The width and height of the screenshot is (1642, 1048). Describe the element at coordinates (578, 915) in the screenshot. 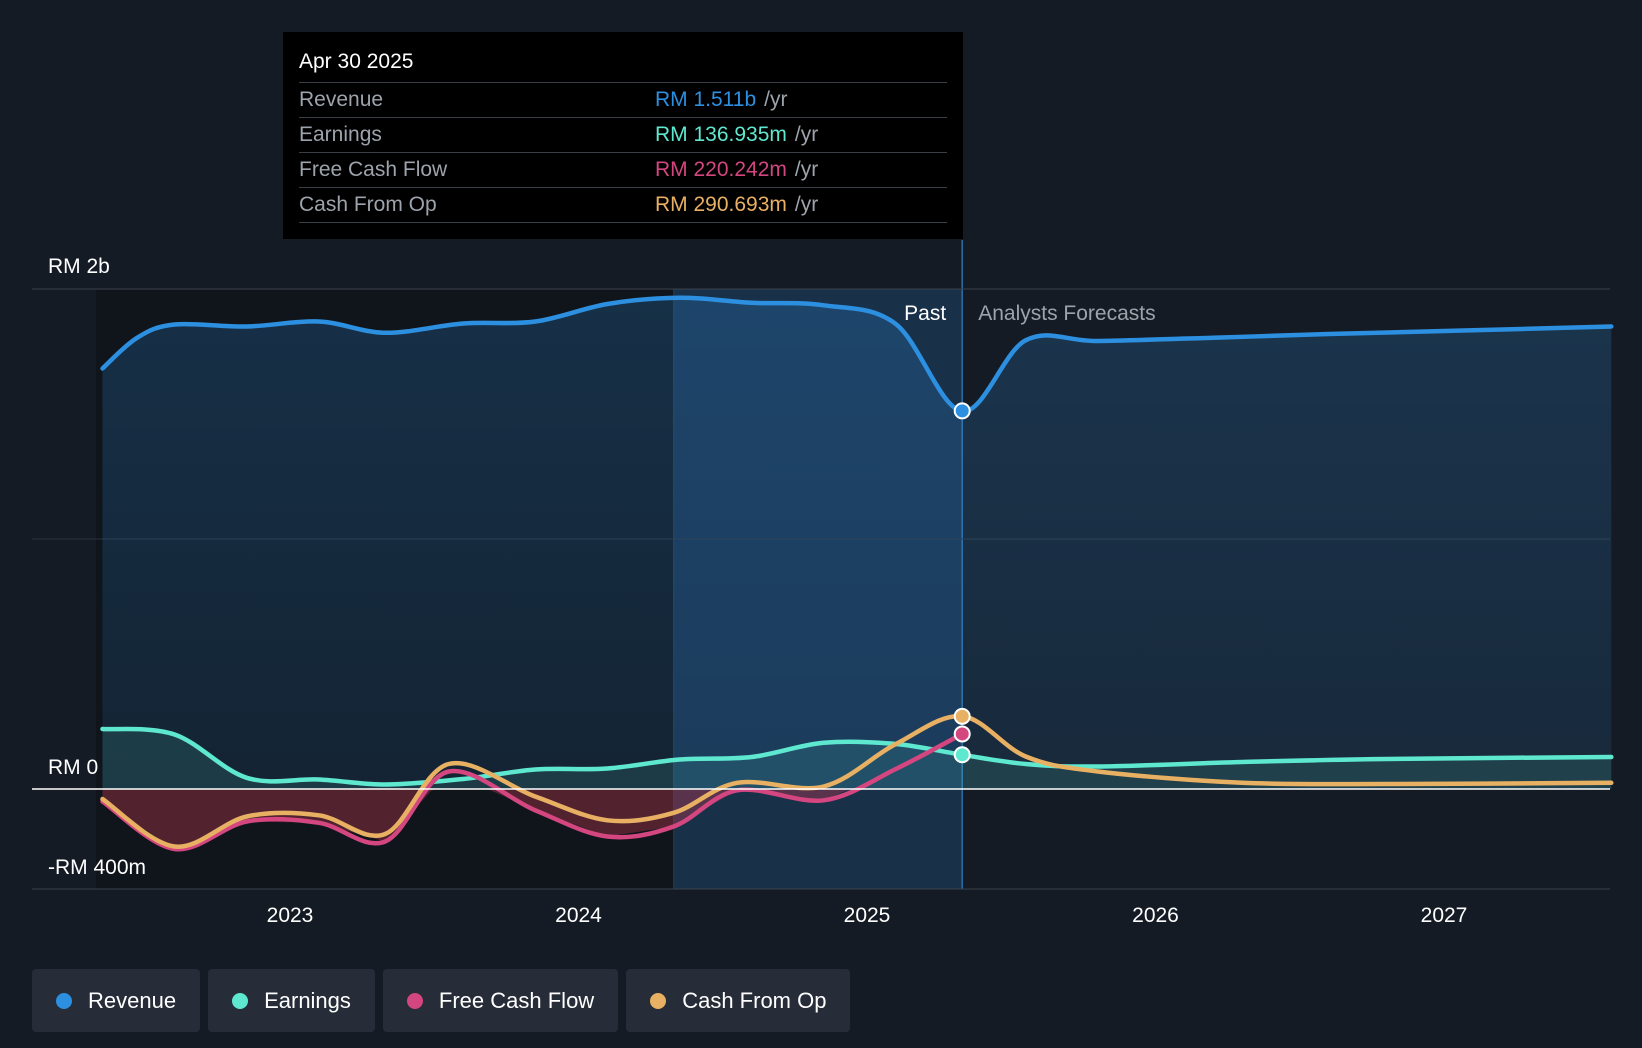

I see `x-tick-label: 2024` at that location.